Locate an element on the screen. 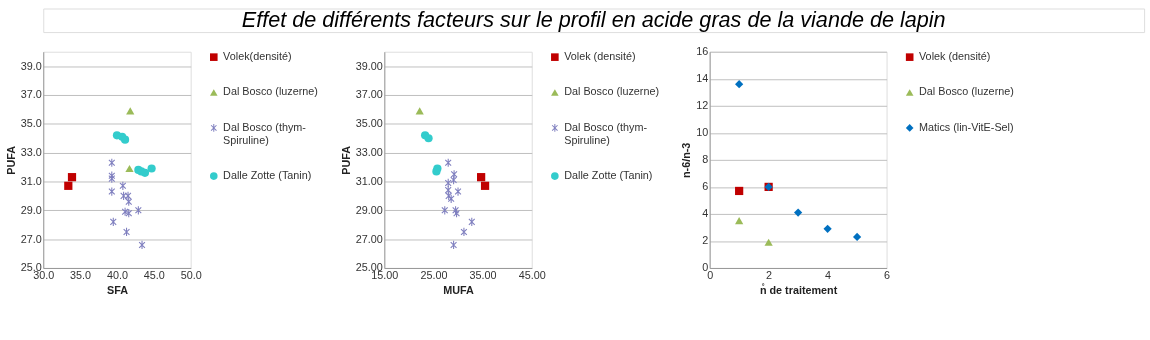  y-tick-label: 35.0 is located at coordinates (31, 123).